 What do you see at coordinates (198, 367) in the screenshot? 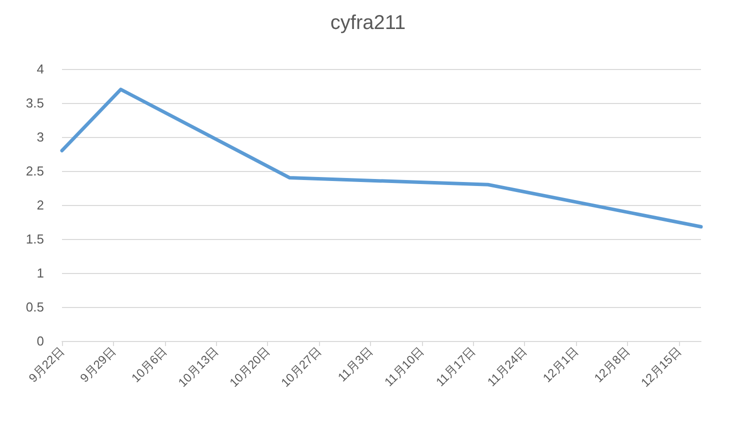
I see `x-tick-label: 10月13日` at bounding box center [198, 367].